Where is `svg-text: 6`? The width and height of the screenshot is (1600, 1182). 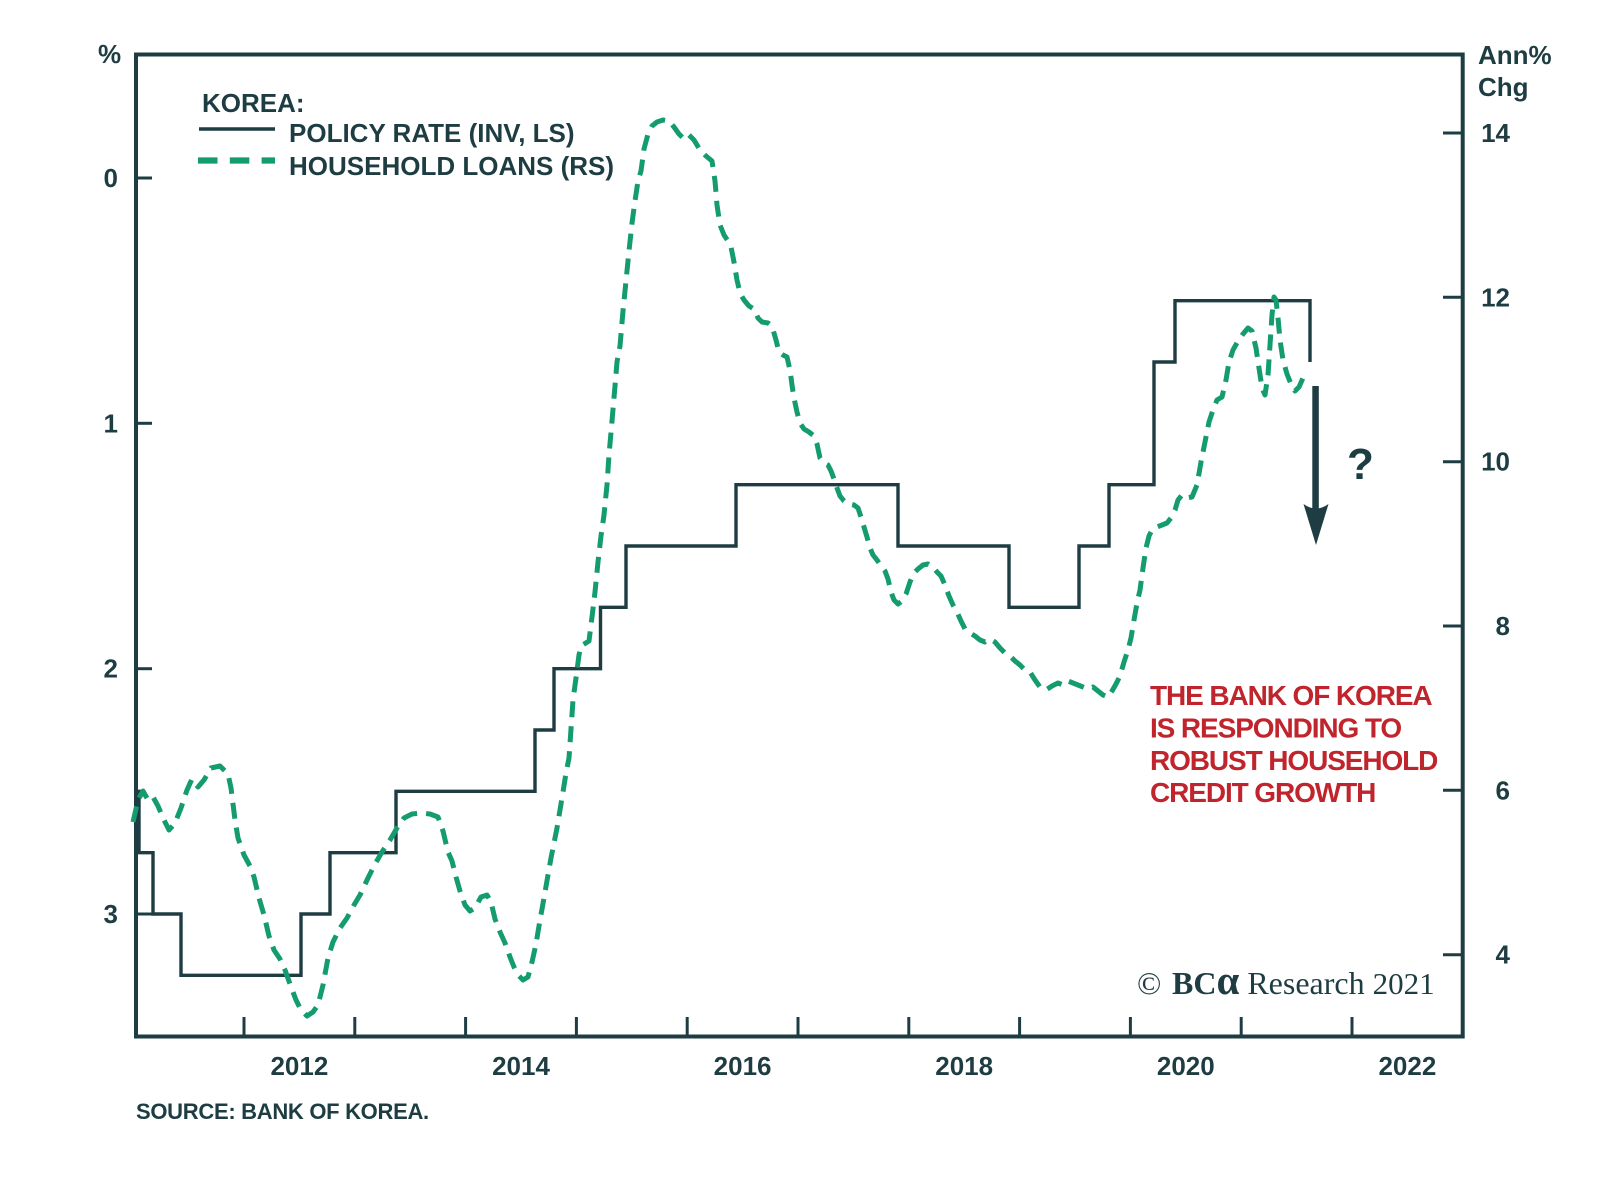 svg-text: 6 is located at coordinates (1503, 790).